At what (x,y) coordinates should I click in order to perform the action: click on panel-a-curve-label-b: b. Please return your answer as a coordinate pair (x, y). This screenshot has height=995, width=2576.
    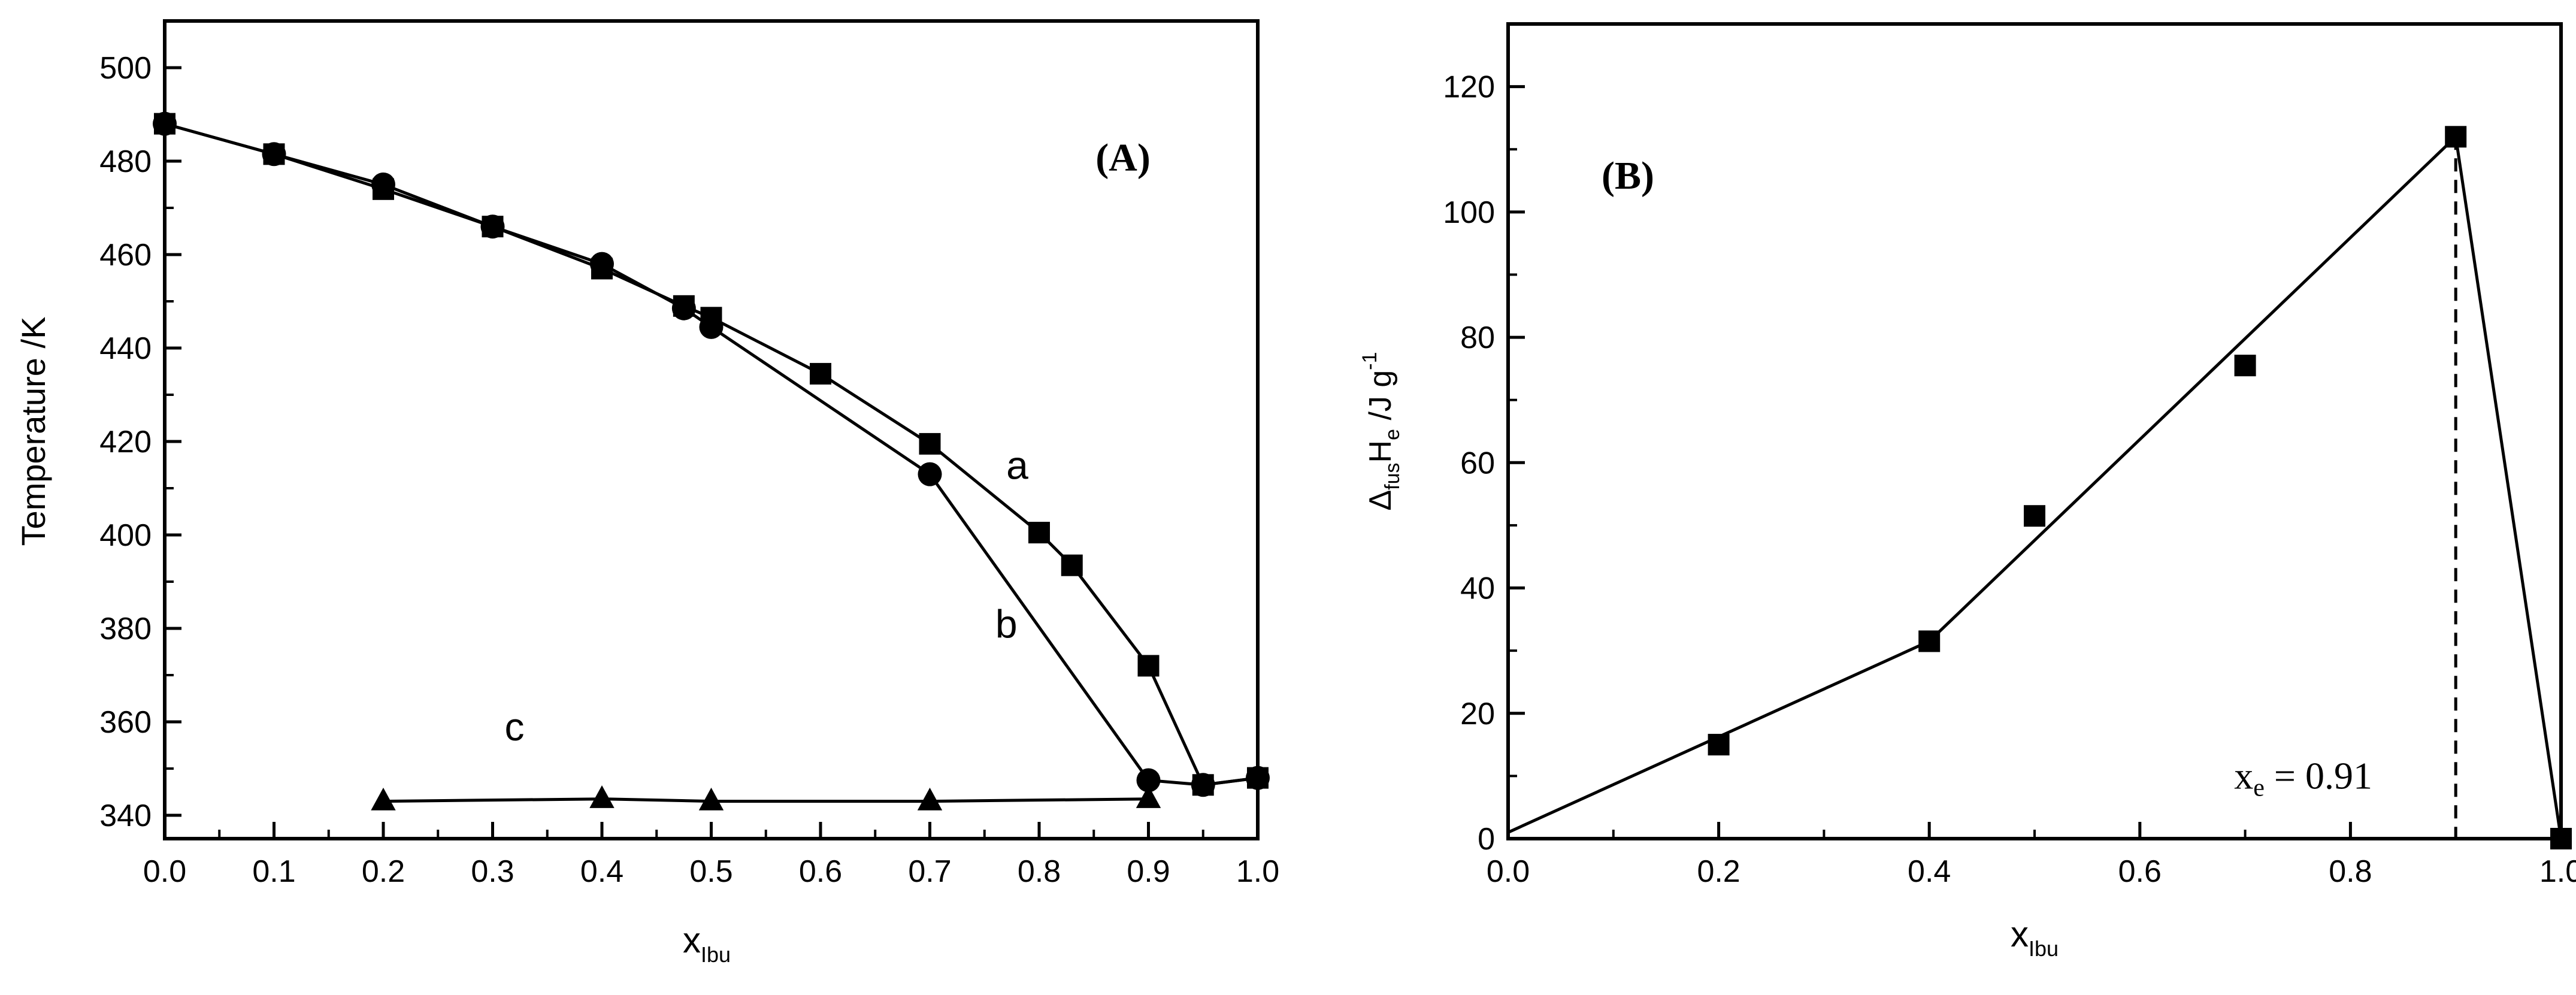
    Looking at the image, I should click on (1006, 624).